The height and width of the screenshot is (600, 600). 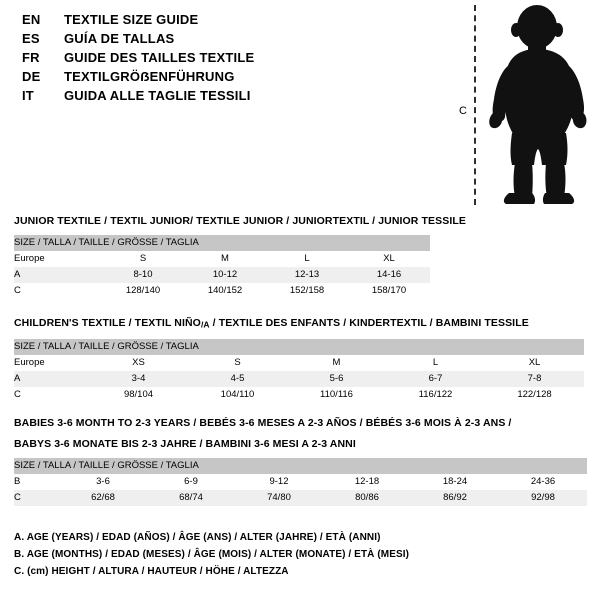 What do you see at coordinates (205, 324) in the screenshot?
I see `children-title-sub: /A` at bounding box center [205, 324].